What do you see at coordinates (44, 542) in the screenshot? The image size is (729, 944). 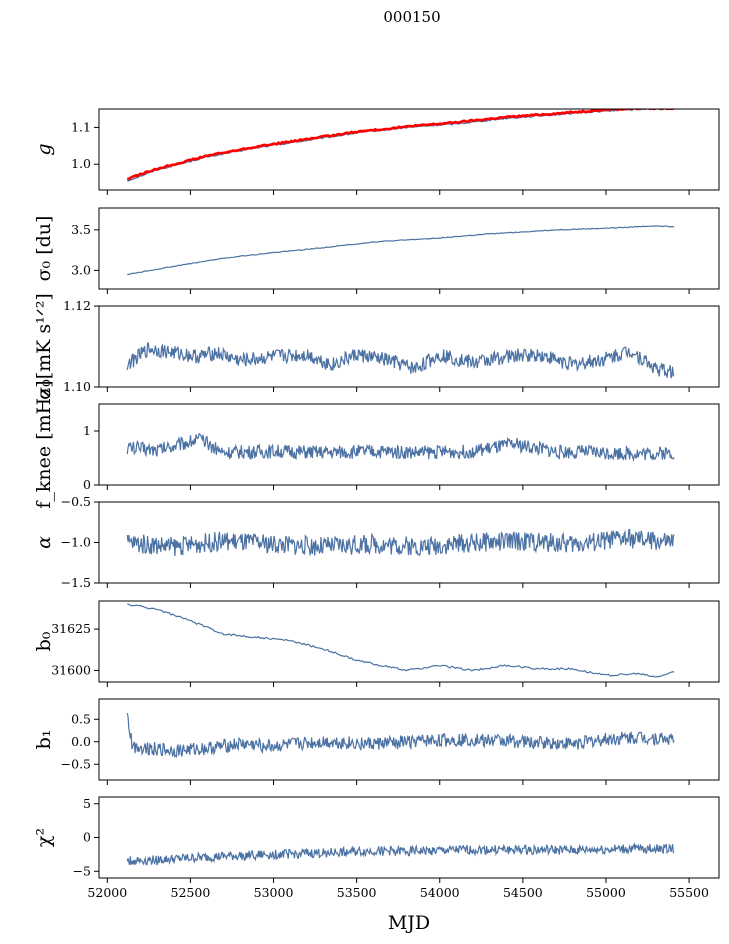 I see `y-axis-label: α` at bounding box center [44, 542].